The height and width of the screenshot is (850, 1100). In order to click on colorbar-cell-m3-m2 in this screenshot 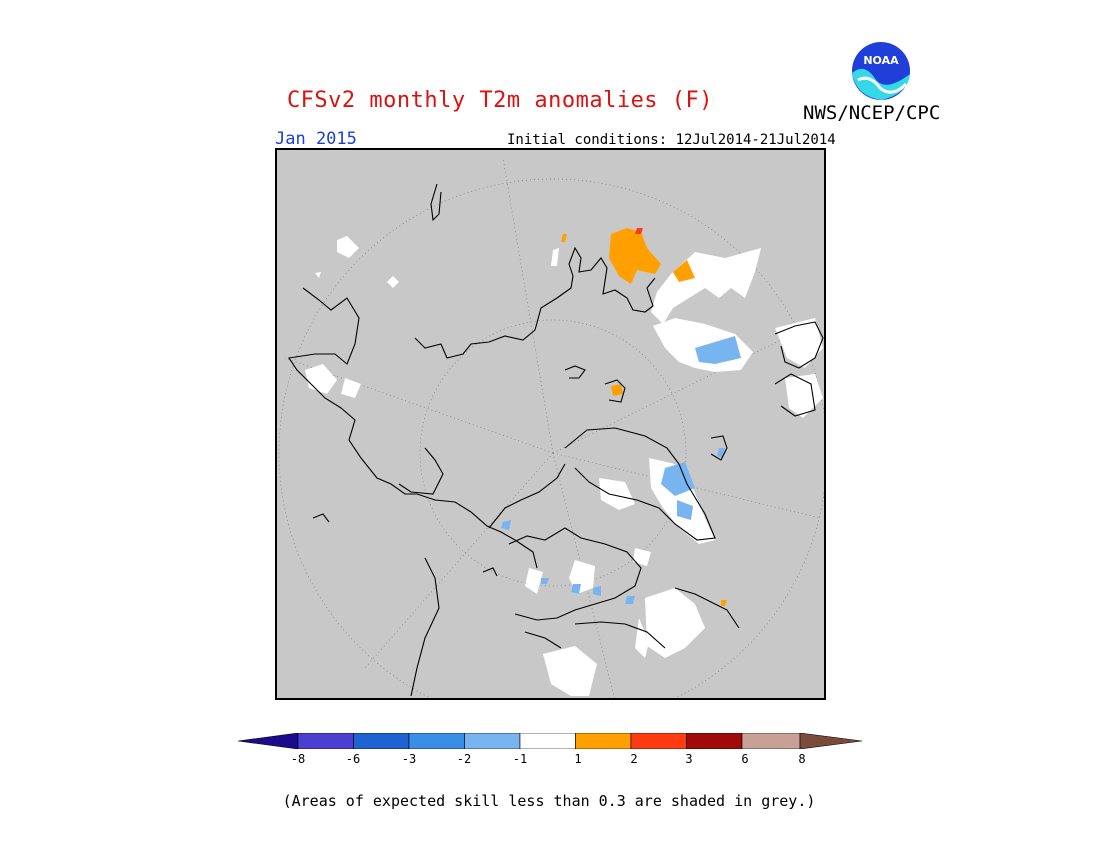, I will do `click(436, 741)`.